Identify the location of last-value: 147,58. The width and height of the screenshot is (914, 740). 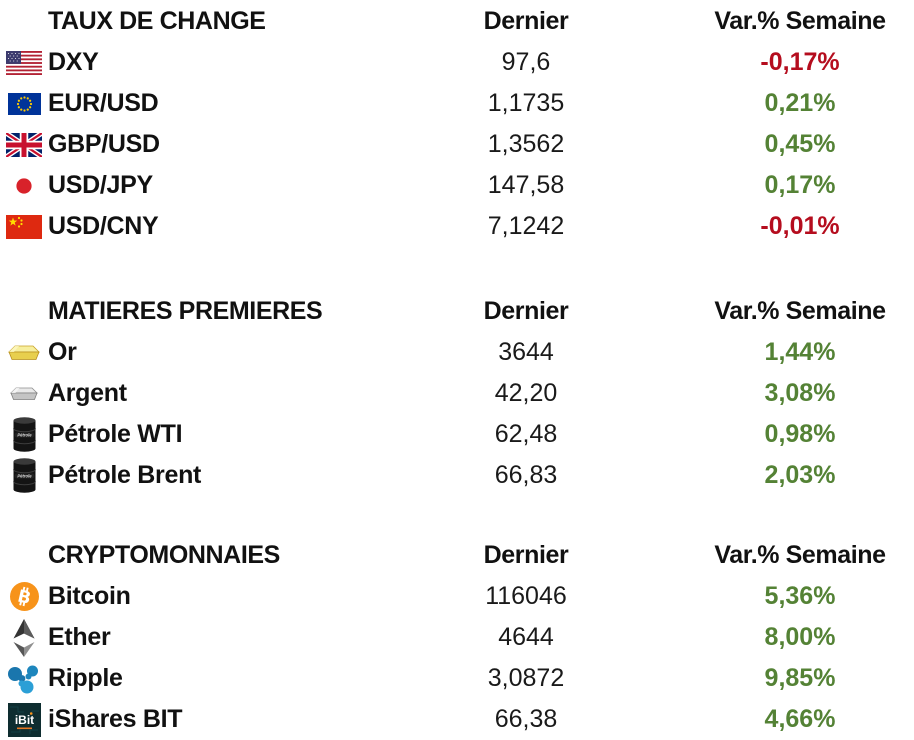
(526, 185).